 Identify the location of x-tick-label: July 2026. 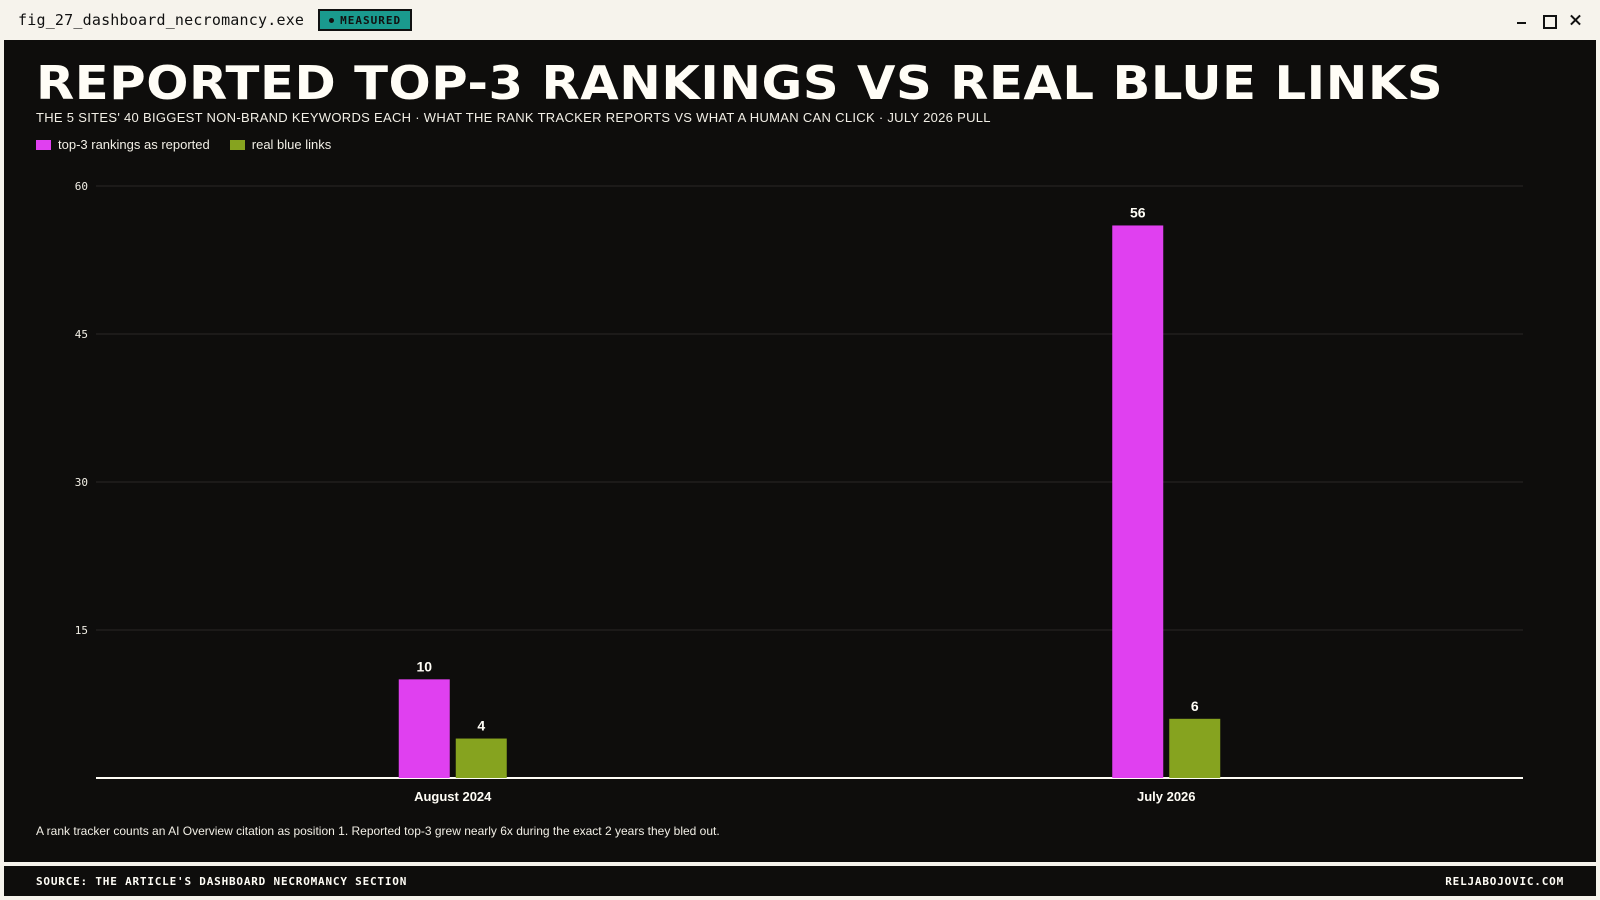
(1166, 796).